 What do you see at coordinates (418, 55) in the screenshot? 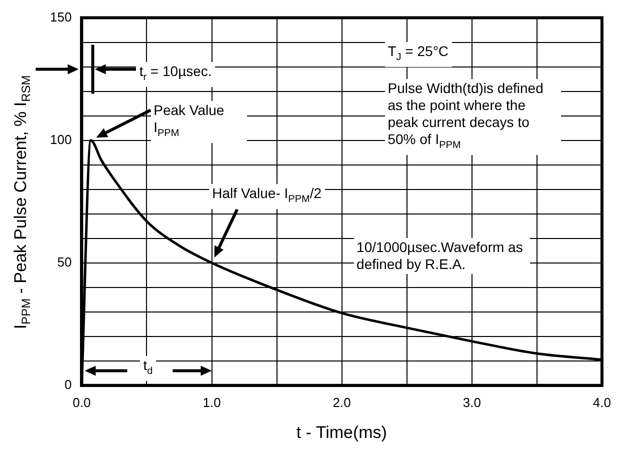
I see `annotation: T$_{J}$ = 25°C` at bounding box center [418, 55].